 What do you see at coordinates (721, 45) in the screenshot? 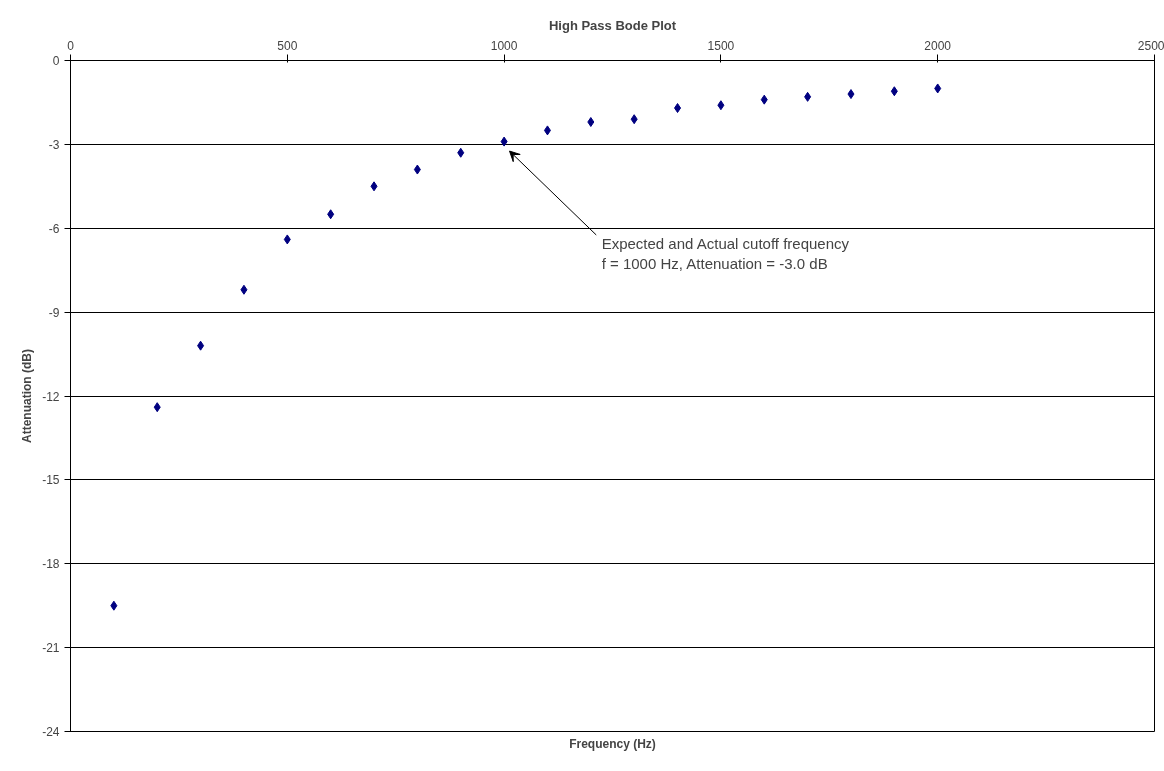
I see `x-tick-label: 1500` at bounding box center [721, 45].